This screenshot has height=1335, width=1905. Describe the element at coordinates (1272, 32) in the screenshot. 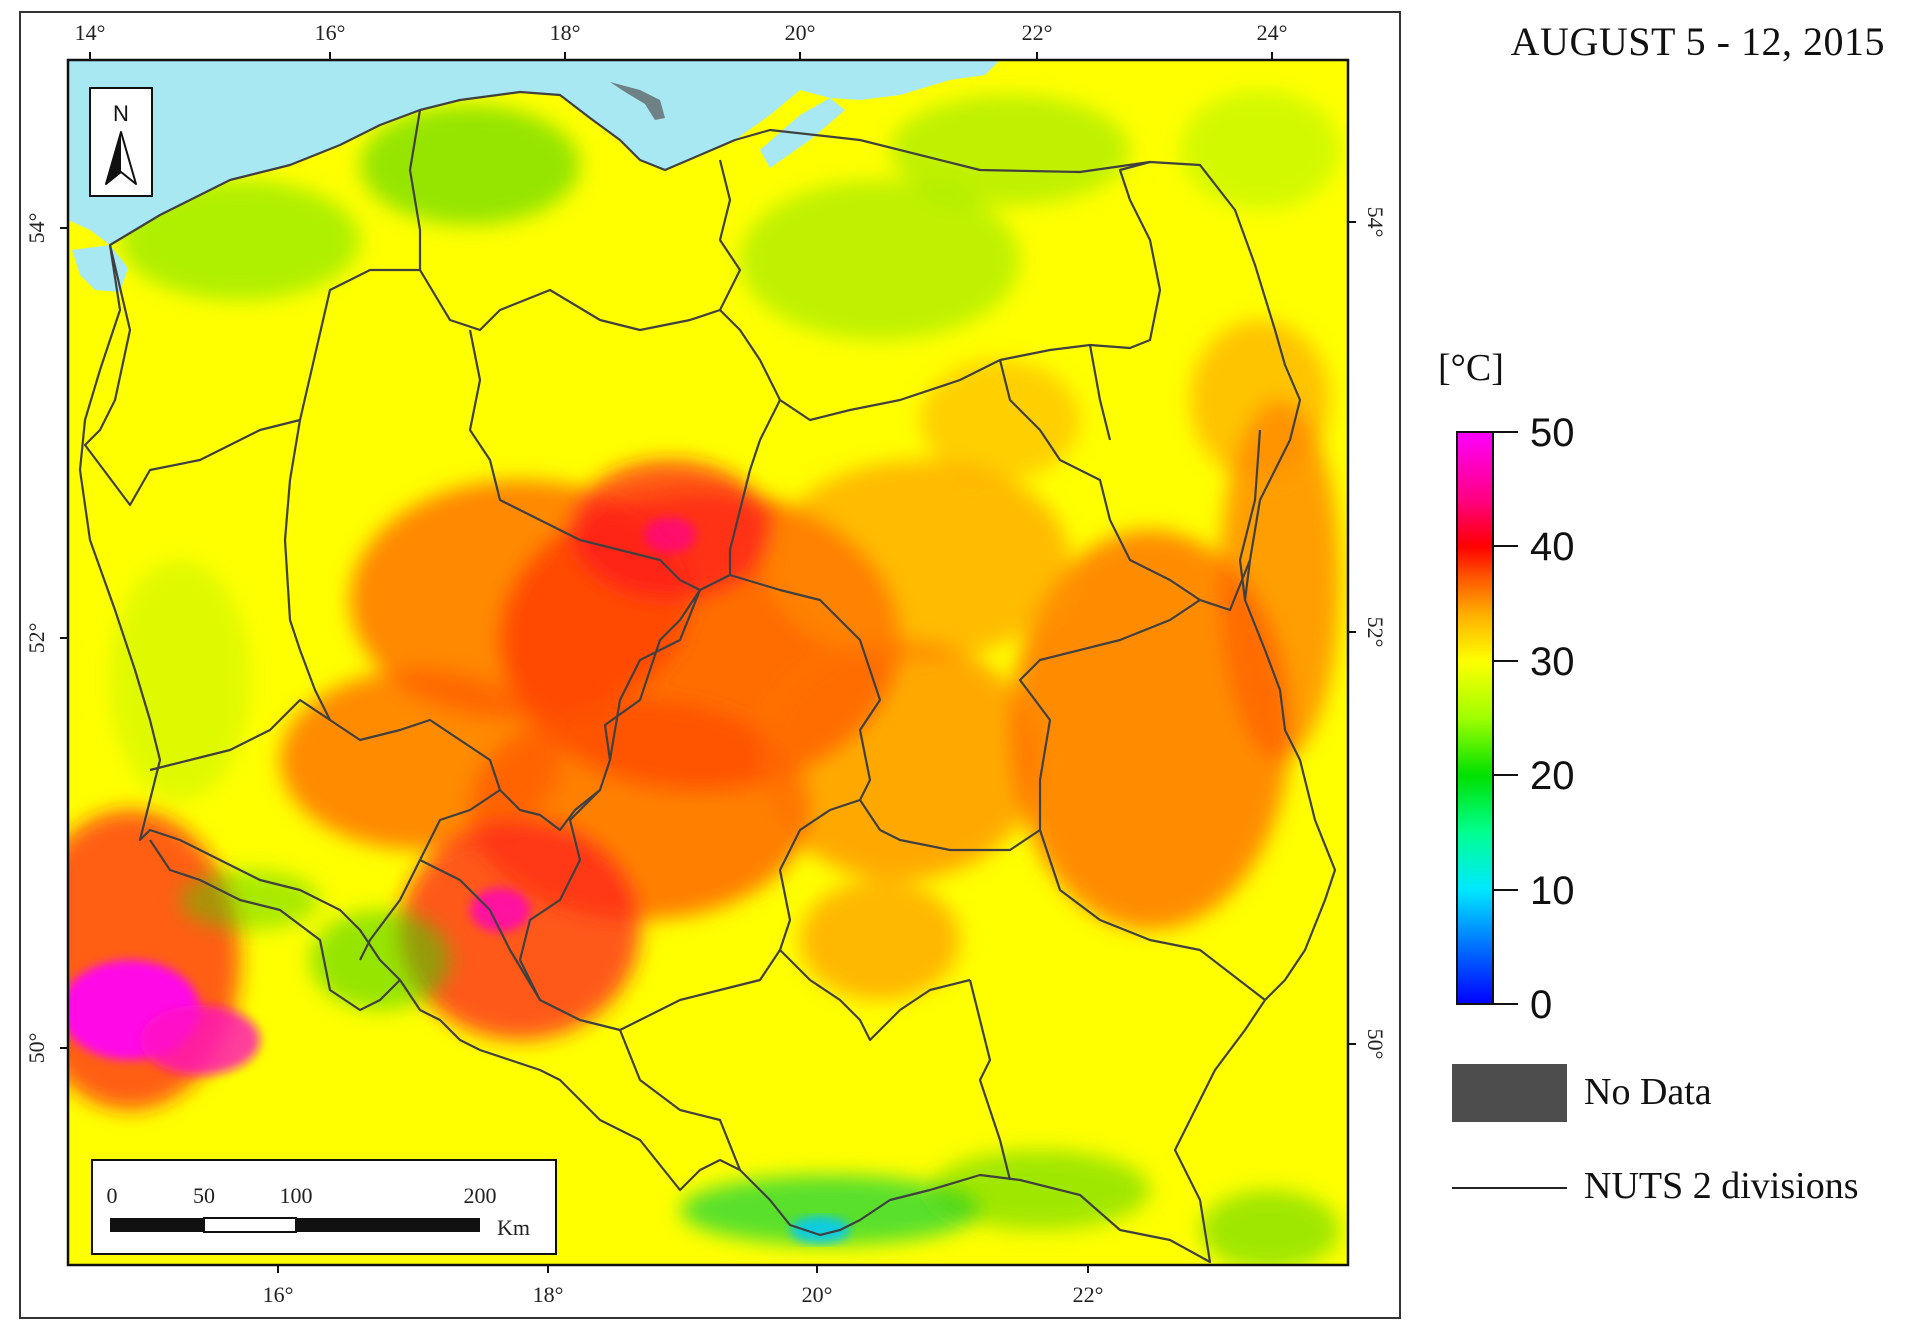

I see `top-lon-tick-label: 24°` at that location.